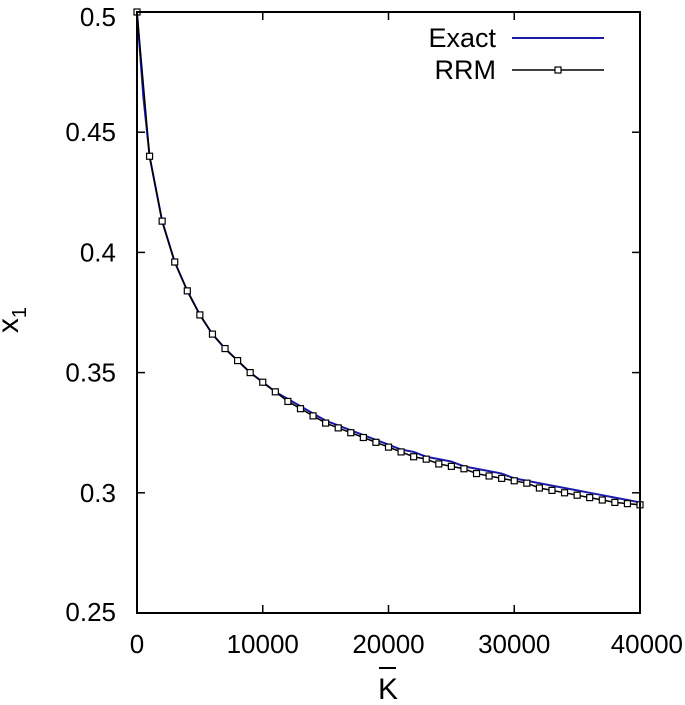 This screenshot has height=705, width=685. Describe the element at coordinates (20, 312) in the screenshot. I see `y-axis-label-subscript: 1` at that location.